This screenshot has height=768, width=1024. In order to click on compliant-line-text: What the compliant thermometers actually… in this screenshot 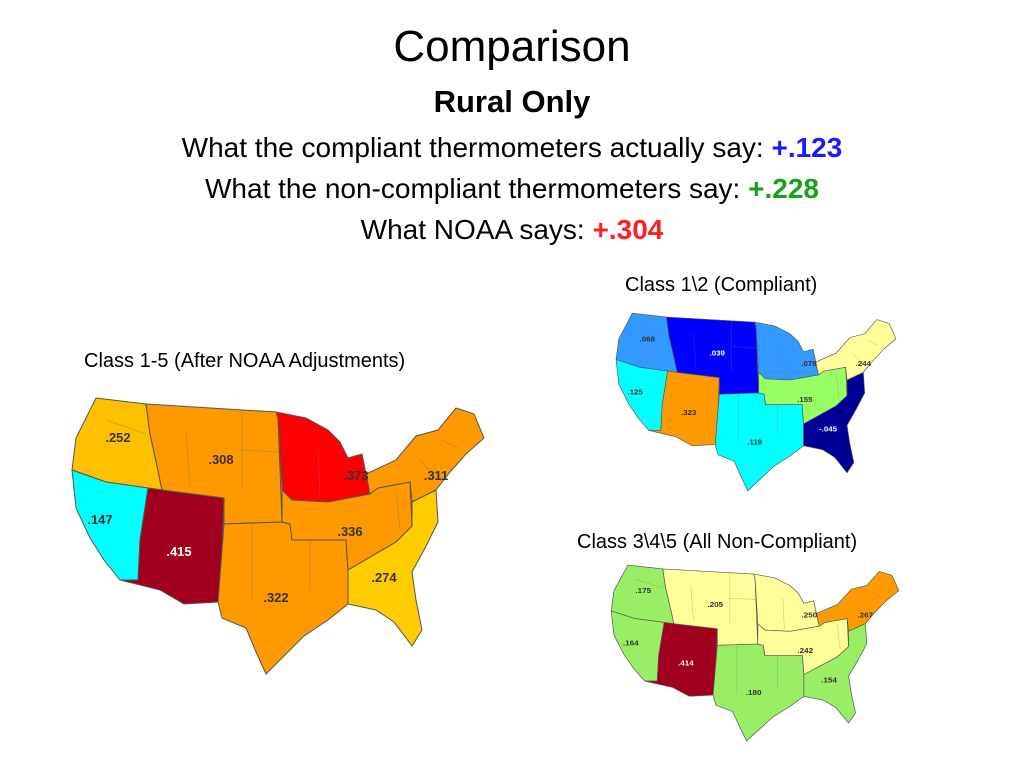, I will do `click(472, 147)`.